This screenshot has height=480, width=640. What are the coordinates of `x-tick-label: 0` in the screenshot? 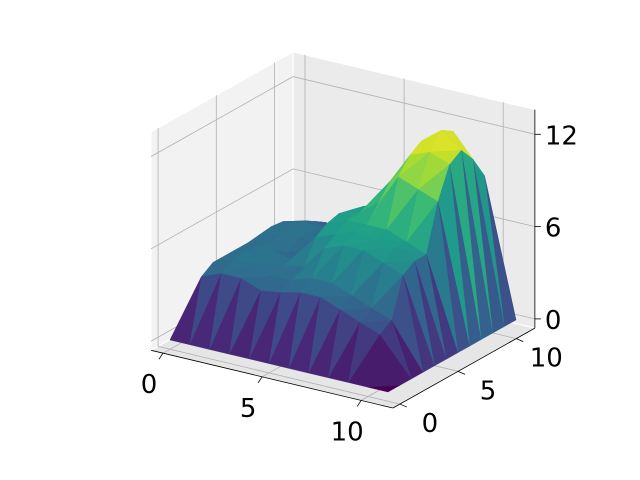 It's located at (149, 385).